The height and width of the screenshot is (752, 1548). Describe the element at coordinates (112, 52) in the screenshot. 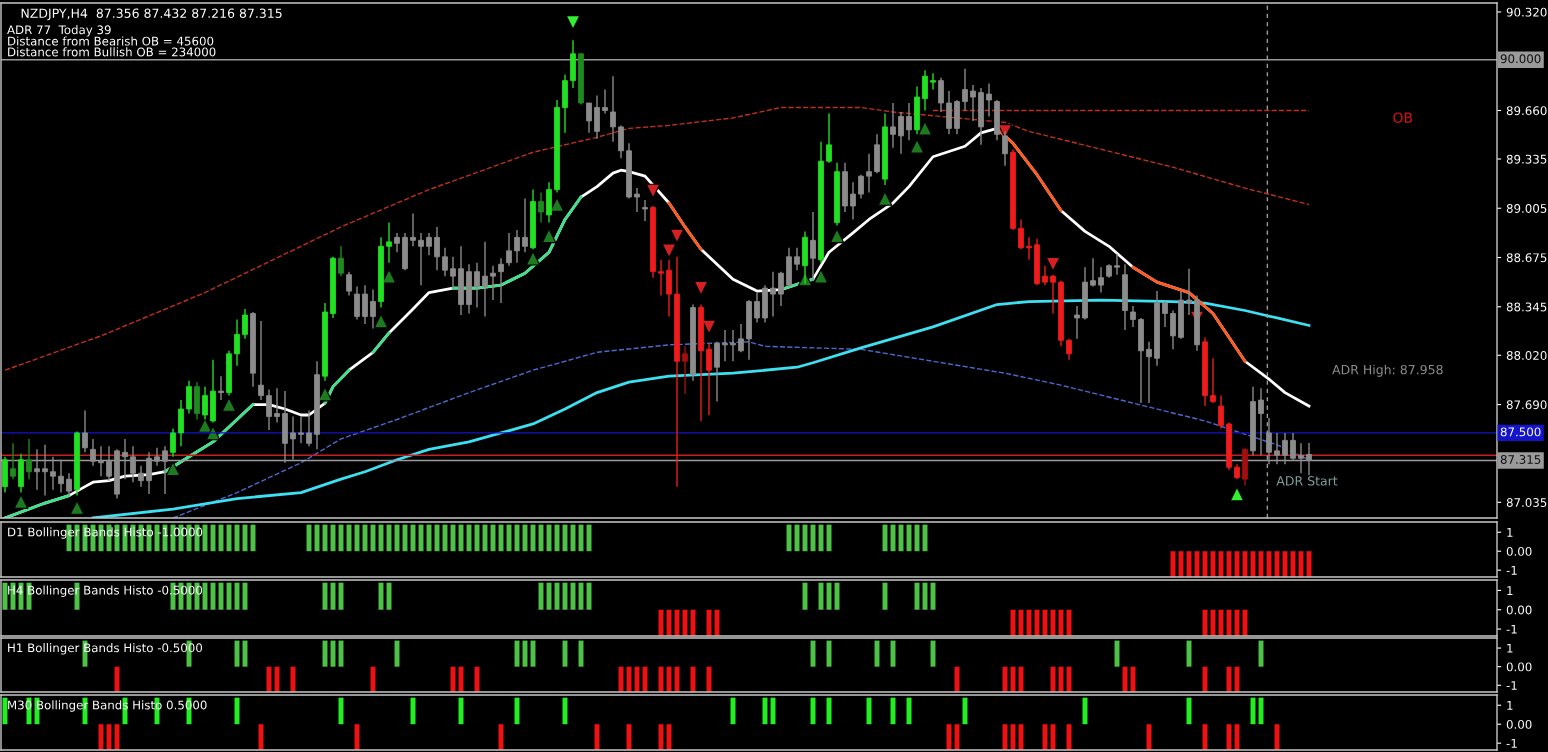

I see `annotation: Distance from Bullish OB = 234000` at that location.